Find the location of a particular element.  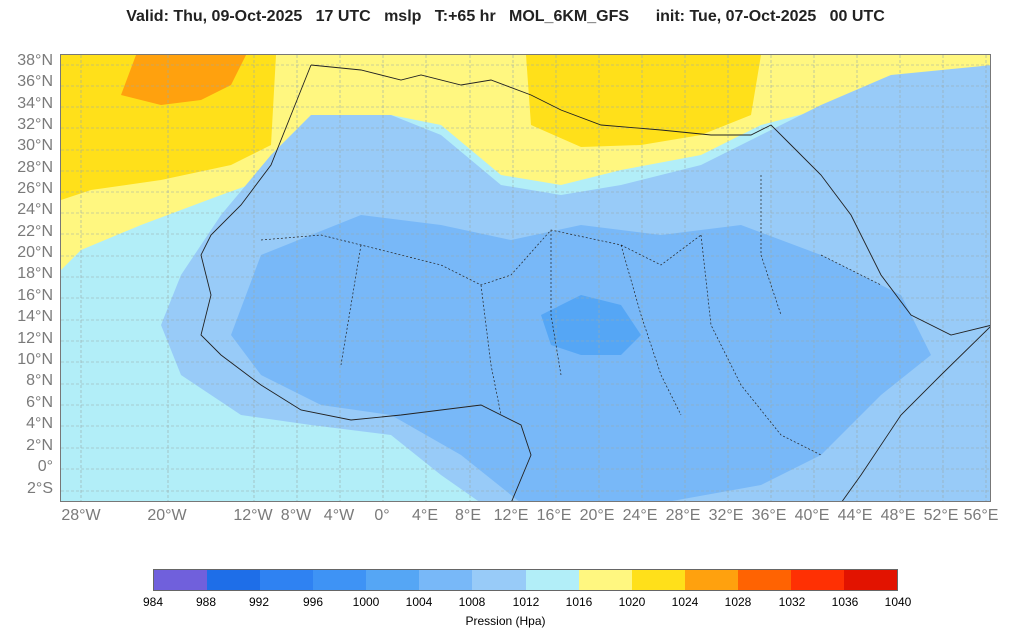

lat-label: 24°N is located at coordinates (35, 209).